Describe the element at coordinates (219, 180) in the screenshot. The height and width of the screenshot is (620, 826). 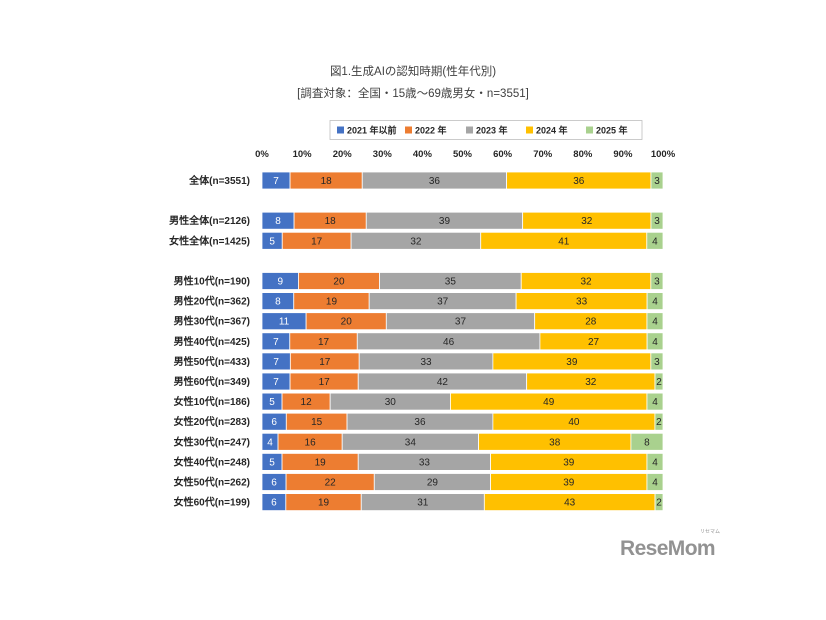
I see `category-label: 全体(n=3551)` at that location.